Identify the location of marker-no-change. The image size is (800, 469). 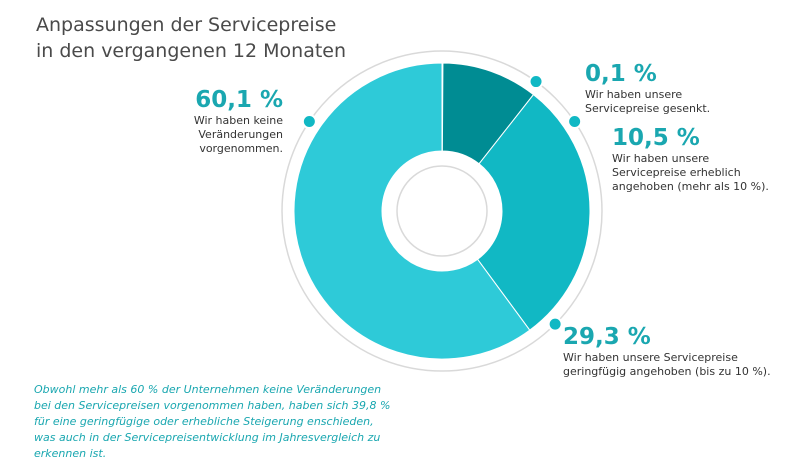
(309, 122).